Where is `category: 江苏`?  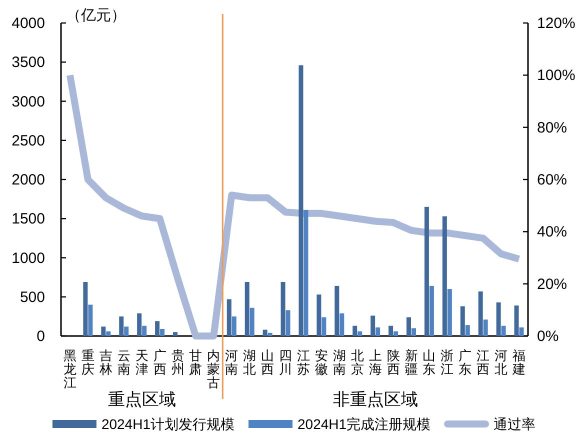 category: 江苏 is located at coordinates (303, 362).